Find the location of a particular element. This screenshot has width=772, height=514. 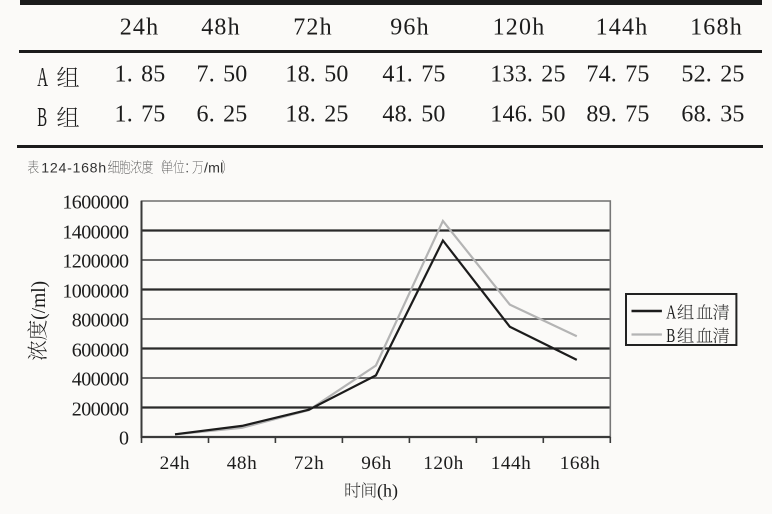

svg-text: (/ml) is located at coordinates (39, 300).